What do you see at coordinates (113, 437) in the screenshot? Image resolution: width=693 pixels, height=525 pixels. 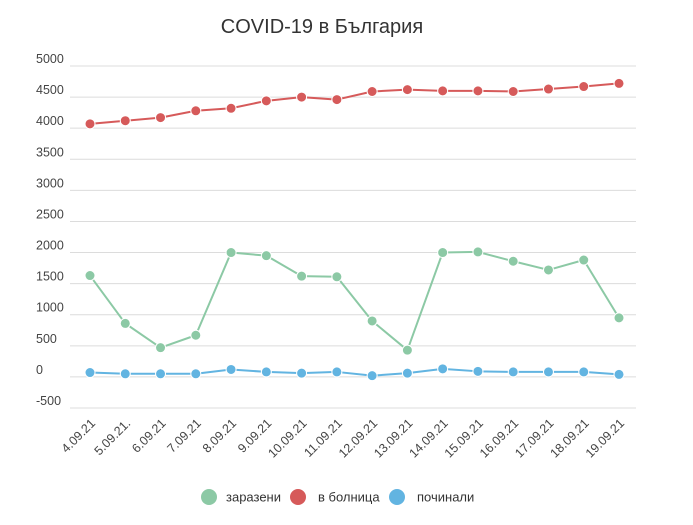 I see `x-tick-label: 5.09.21.` at bounding box center [113, 437].